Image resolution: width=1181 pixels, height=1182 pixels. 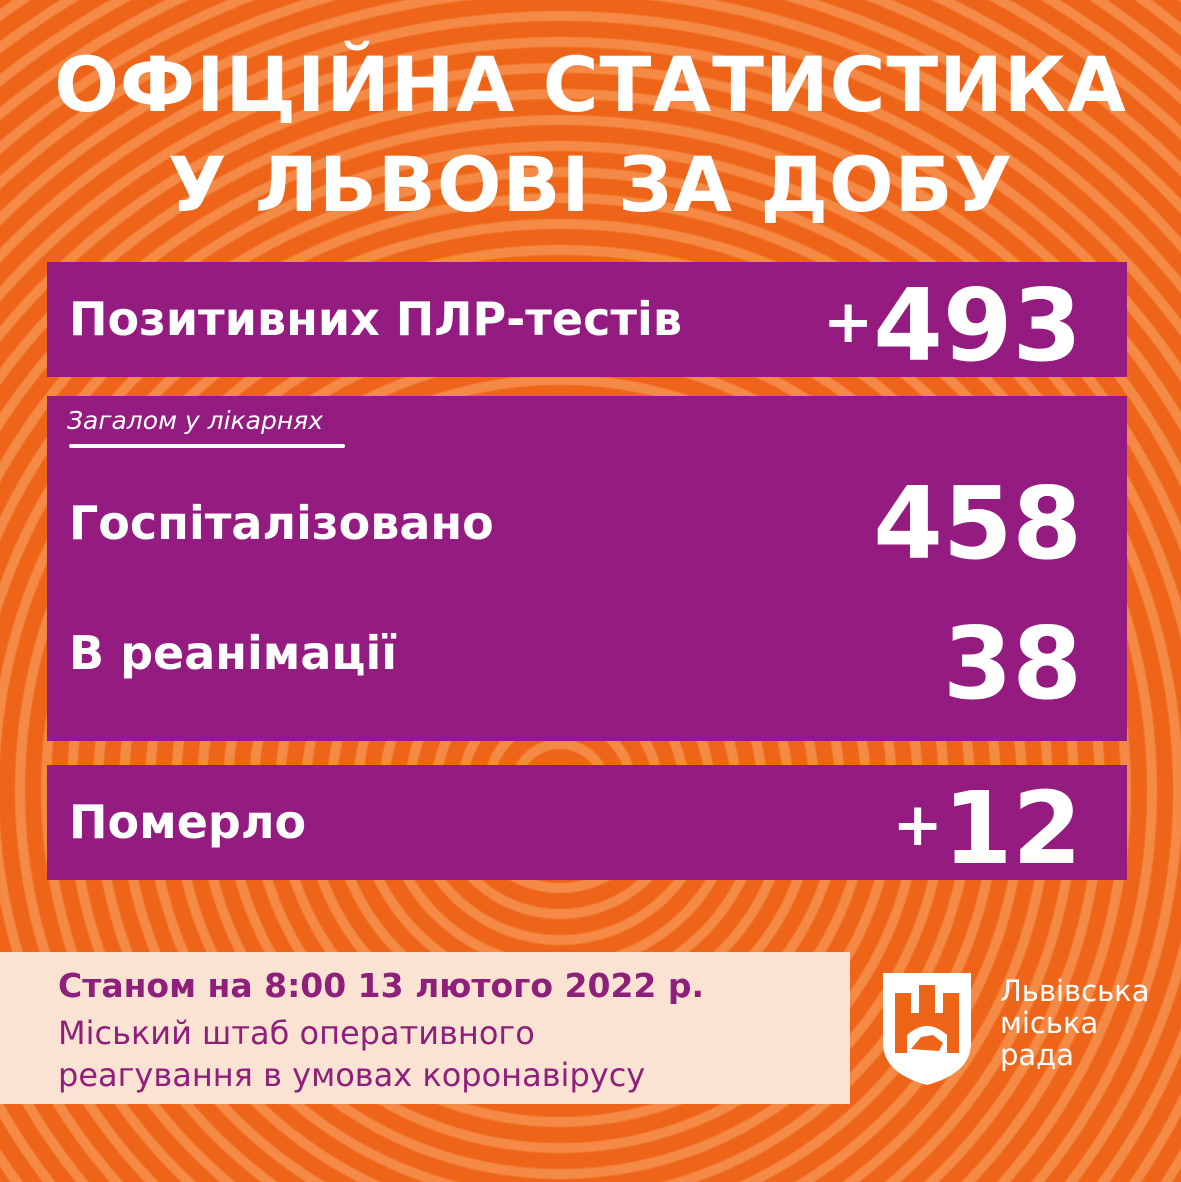 What do you see at coordinates (281, 523) in the screenshot?
I see `hospitalized-label: Госпіталізовано` at bounding box center [281, 523].